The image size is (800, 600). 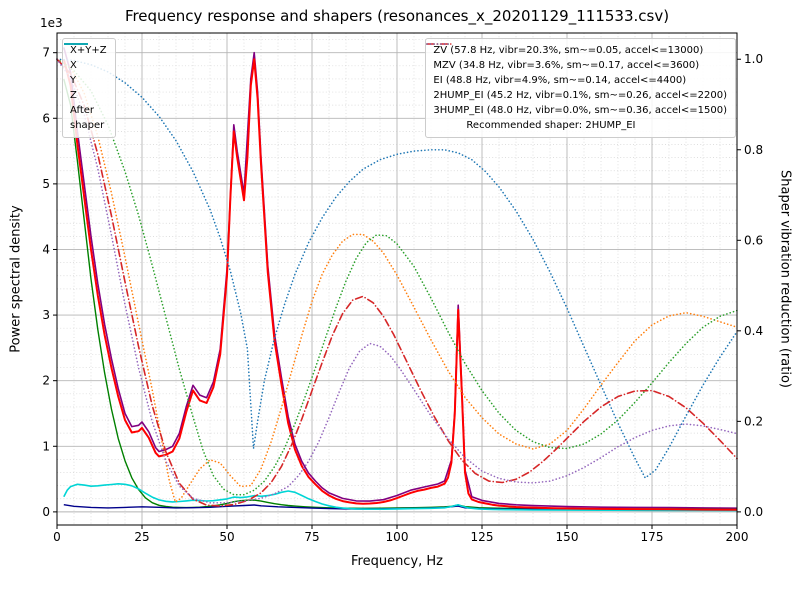 I want to click on y-right-tick-label: 0.4, so click(x=753, y=331).